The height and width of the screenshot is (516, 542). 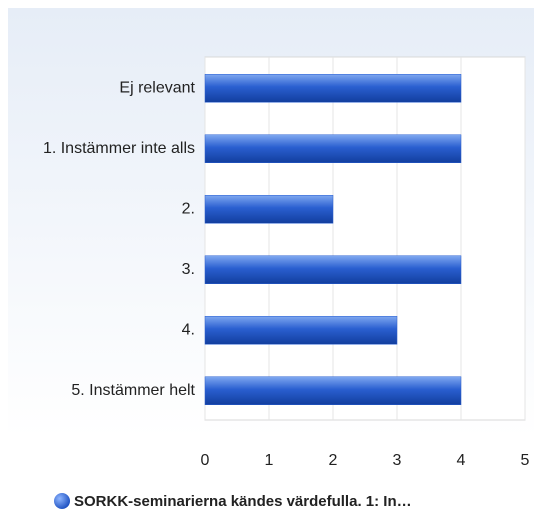 What do you see at coordinates (333, 460) in the screenshot?
I see `x-tick-label: 2` at bounding box center [333, 460].